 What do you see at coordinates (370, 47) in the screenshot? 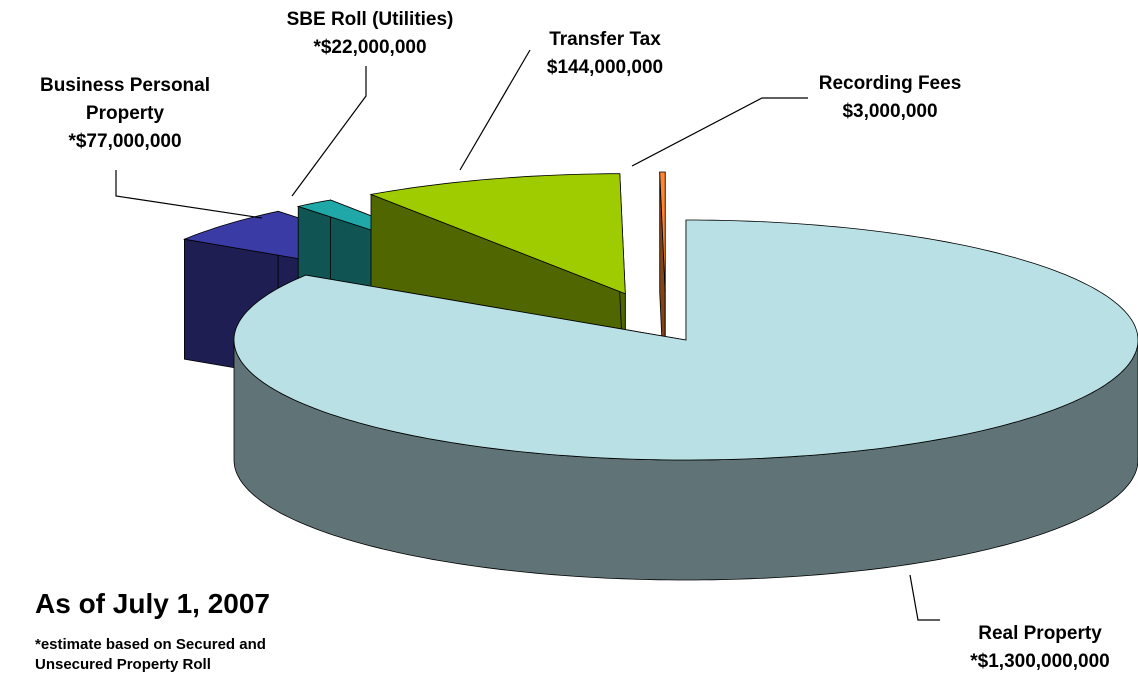
I see `value-label: *$22,000,000` at bounding box center [370, 47].